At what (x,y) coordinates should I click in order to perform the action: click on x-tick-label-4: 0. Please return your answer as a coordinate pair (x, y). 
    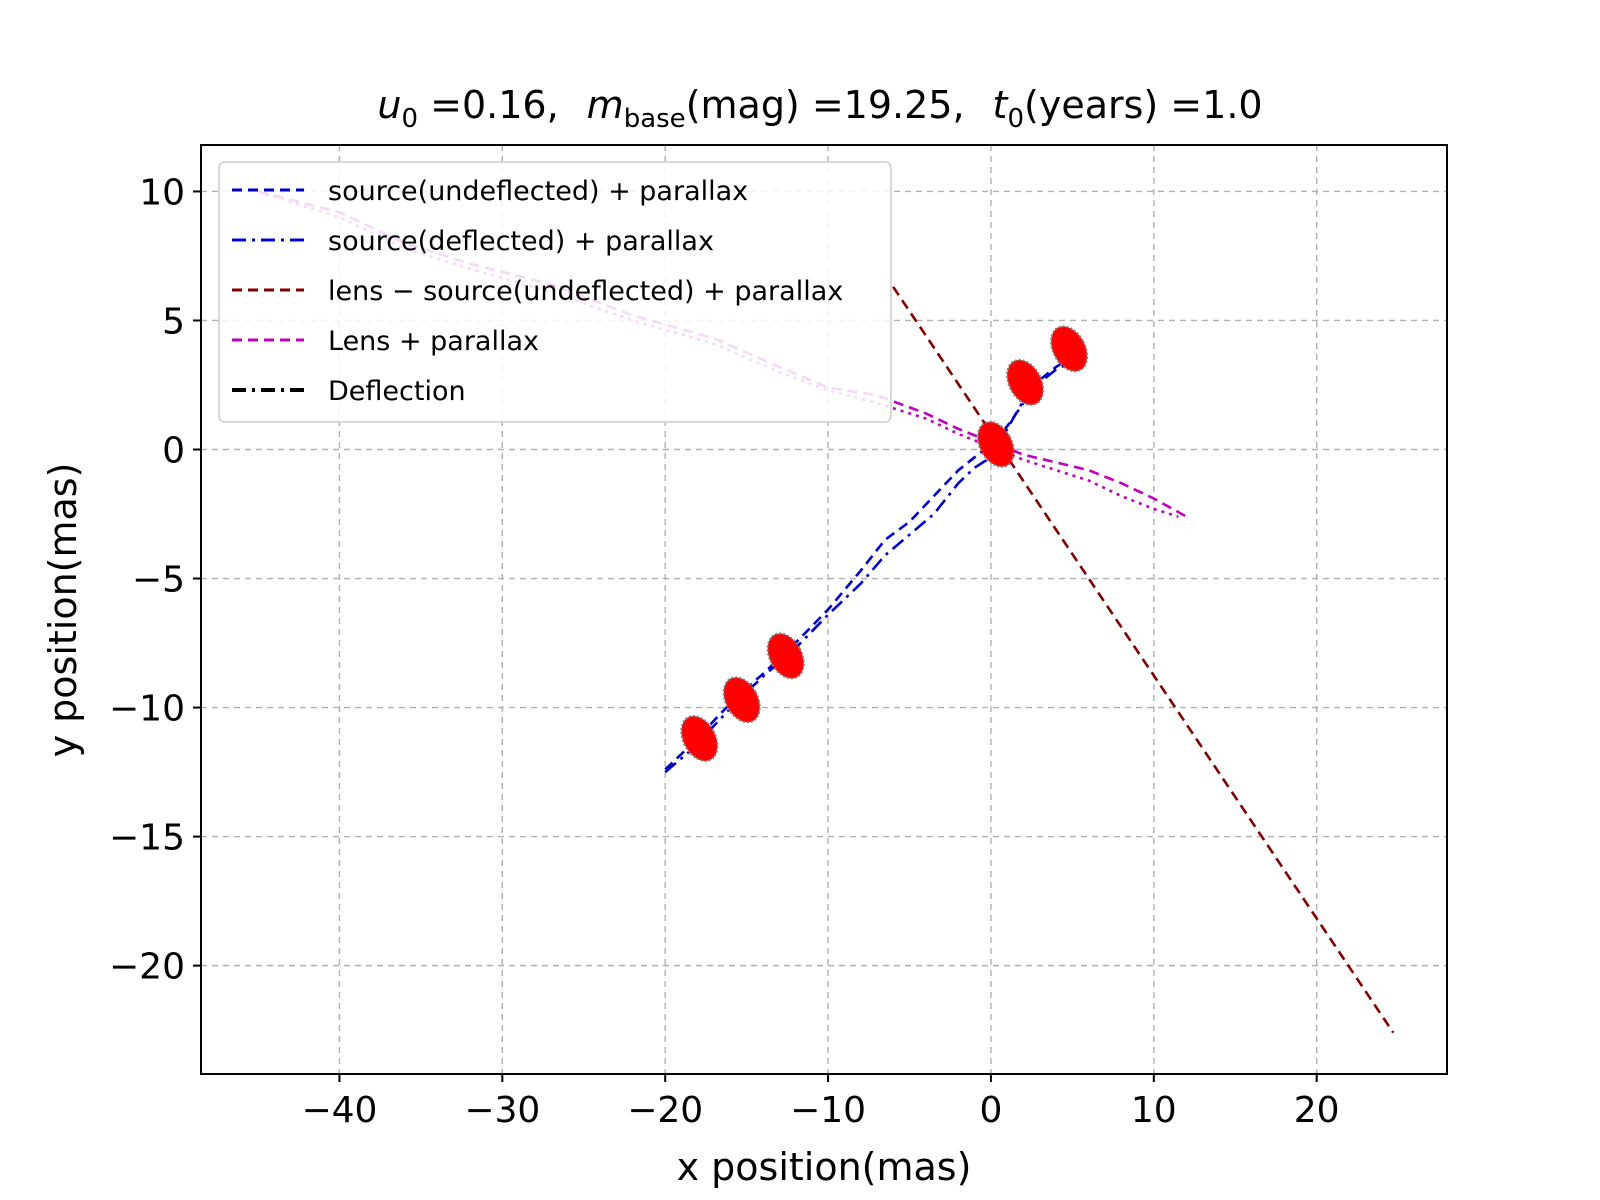
    Looking at the image, I should click on (990, 1110).